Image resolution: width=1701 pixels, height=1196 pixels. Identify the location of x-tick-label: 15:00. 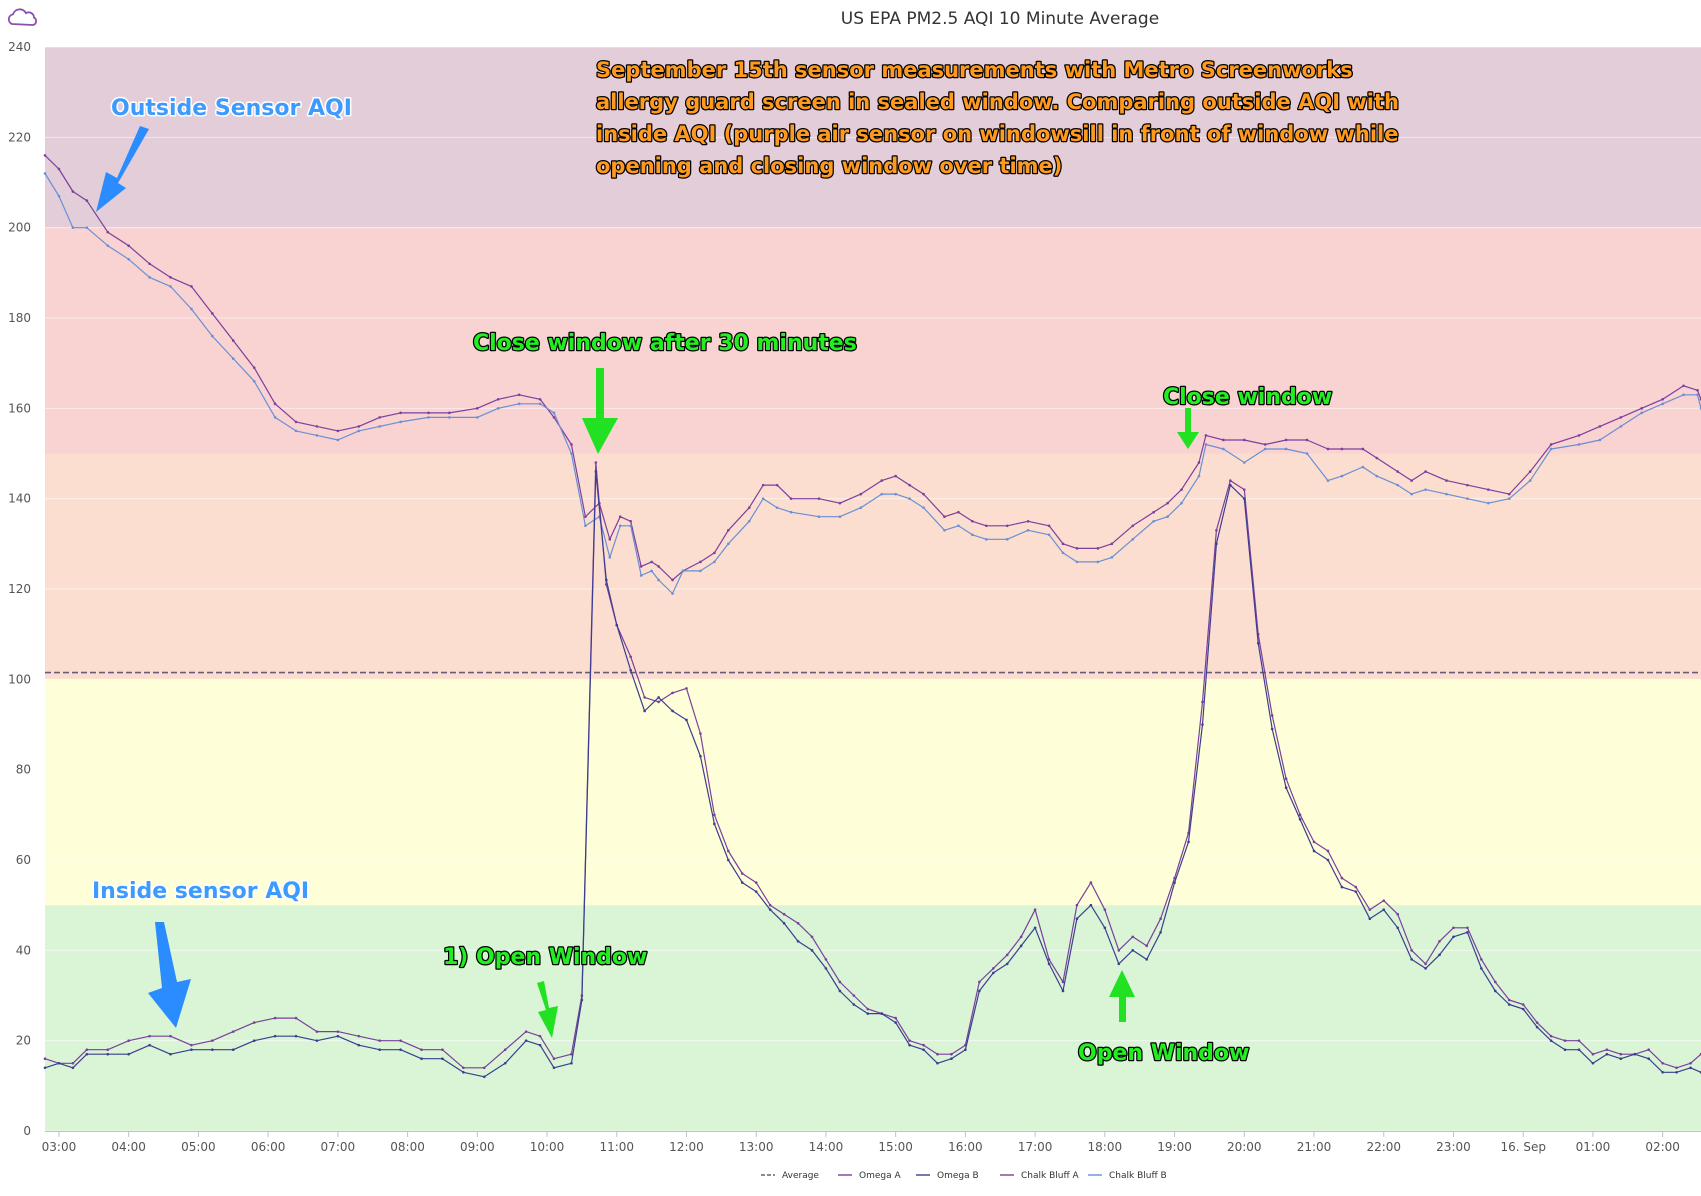
(895, 1147).